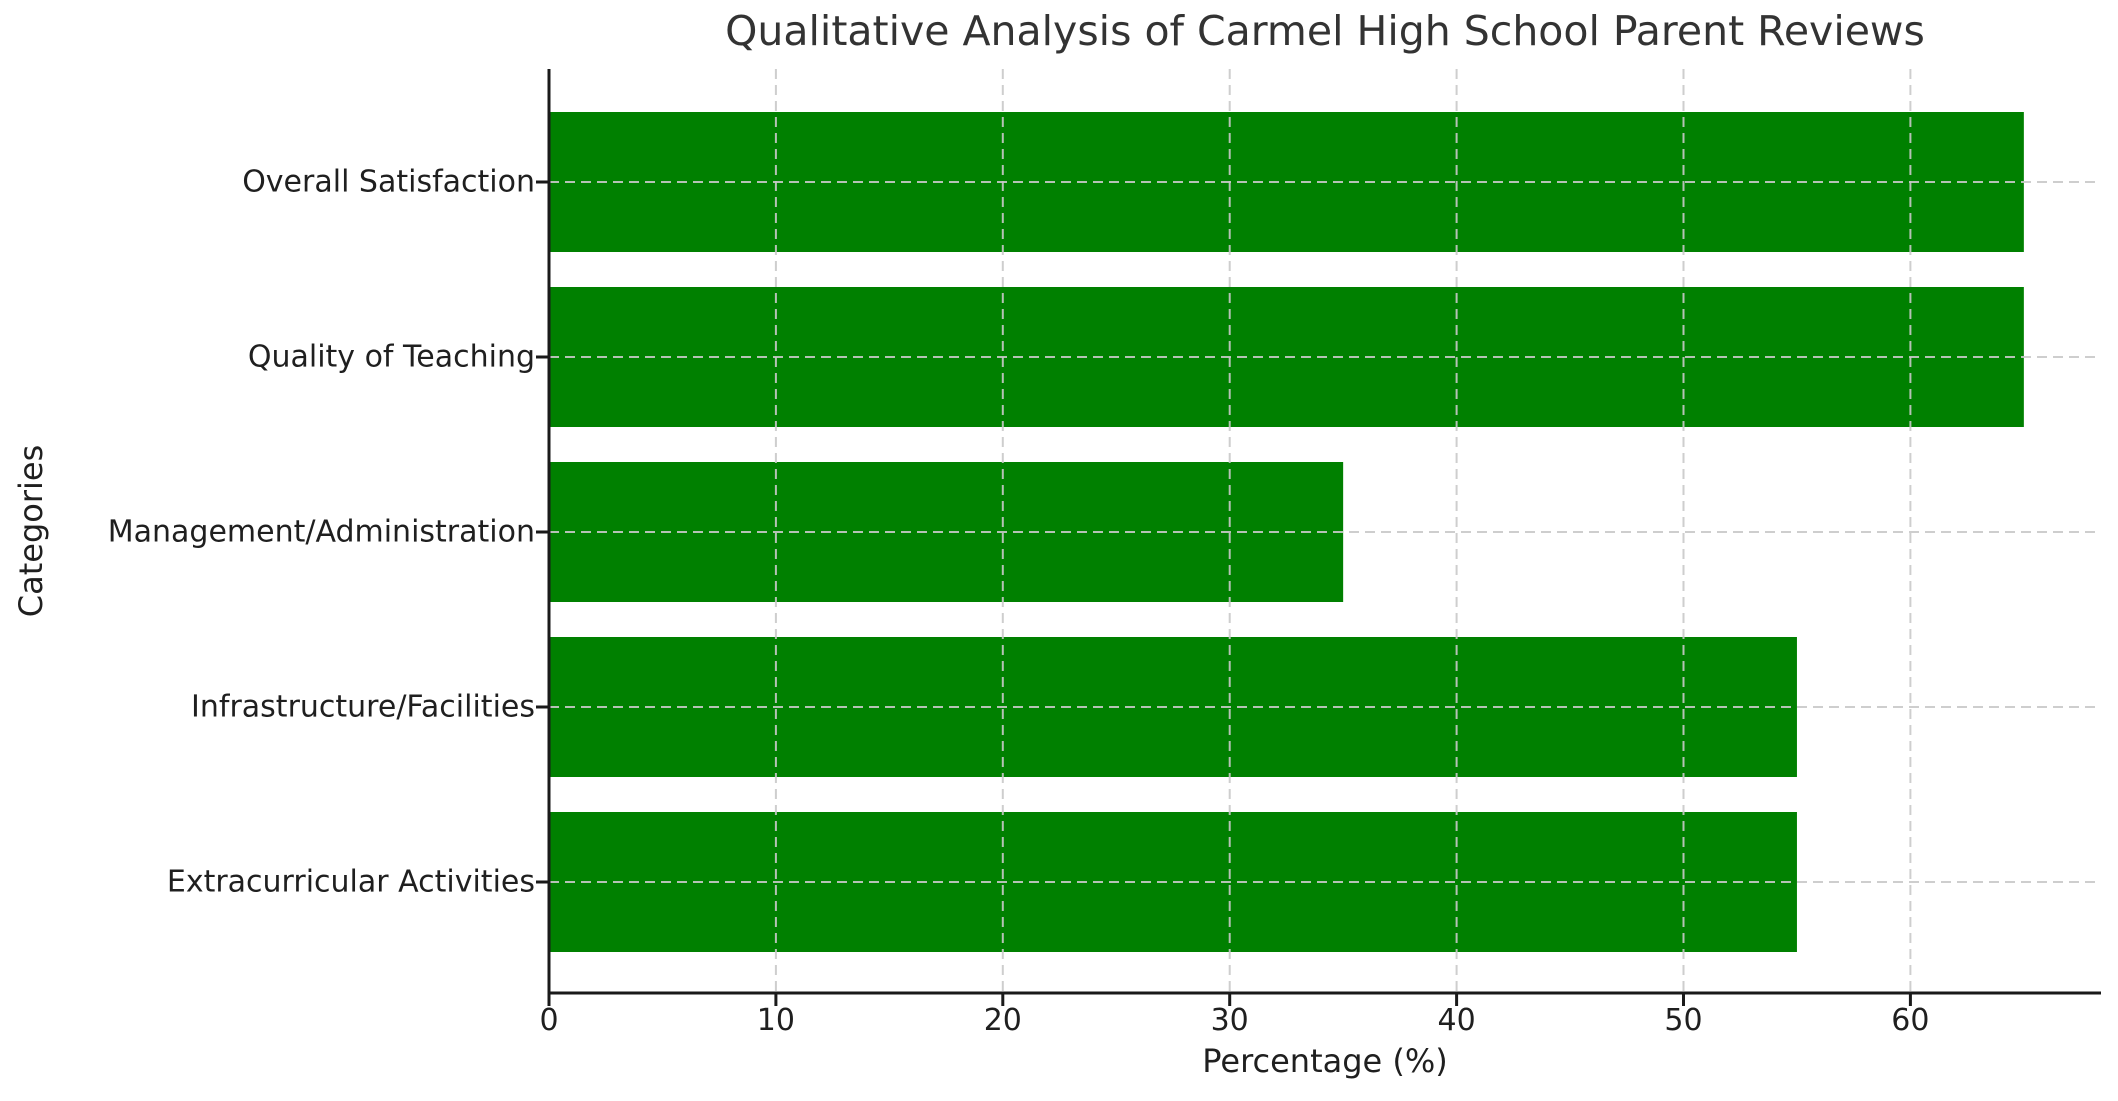 The height and width of the screenshot is (1101, 2118). Describe the element at coordinates (1003, 1020) in the screenshot. I see `x-tick-label: 20` at that location.